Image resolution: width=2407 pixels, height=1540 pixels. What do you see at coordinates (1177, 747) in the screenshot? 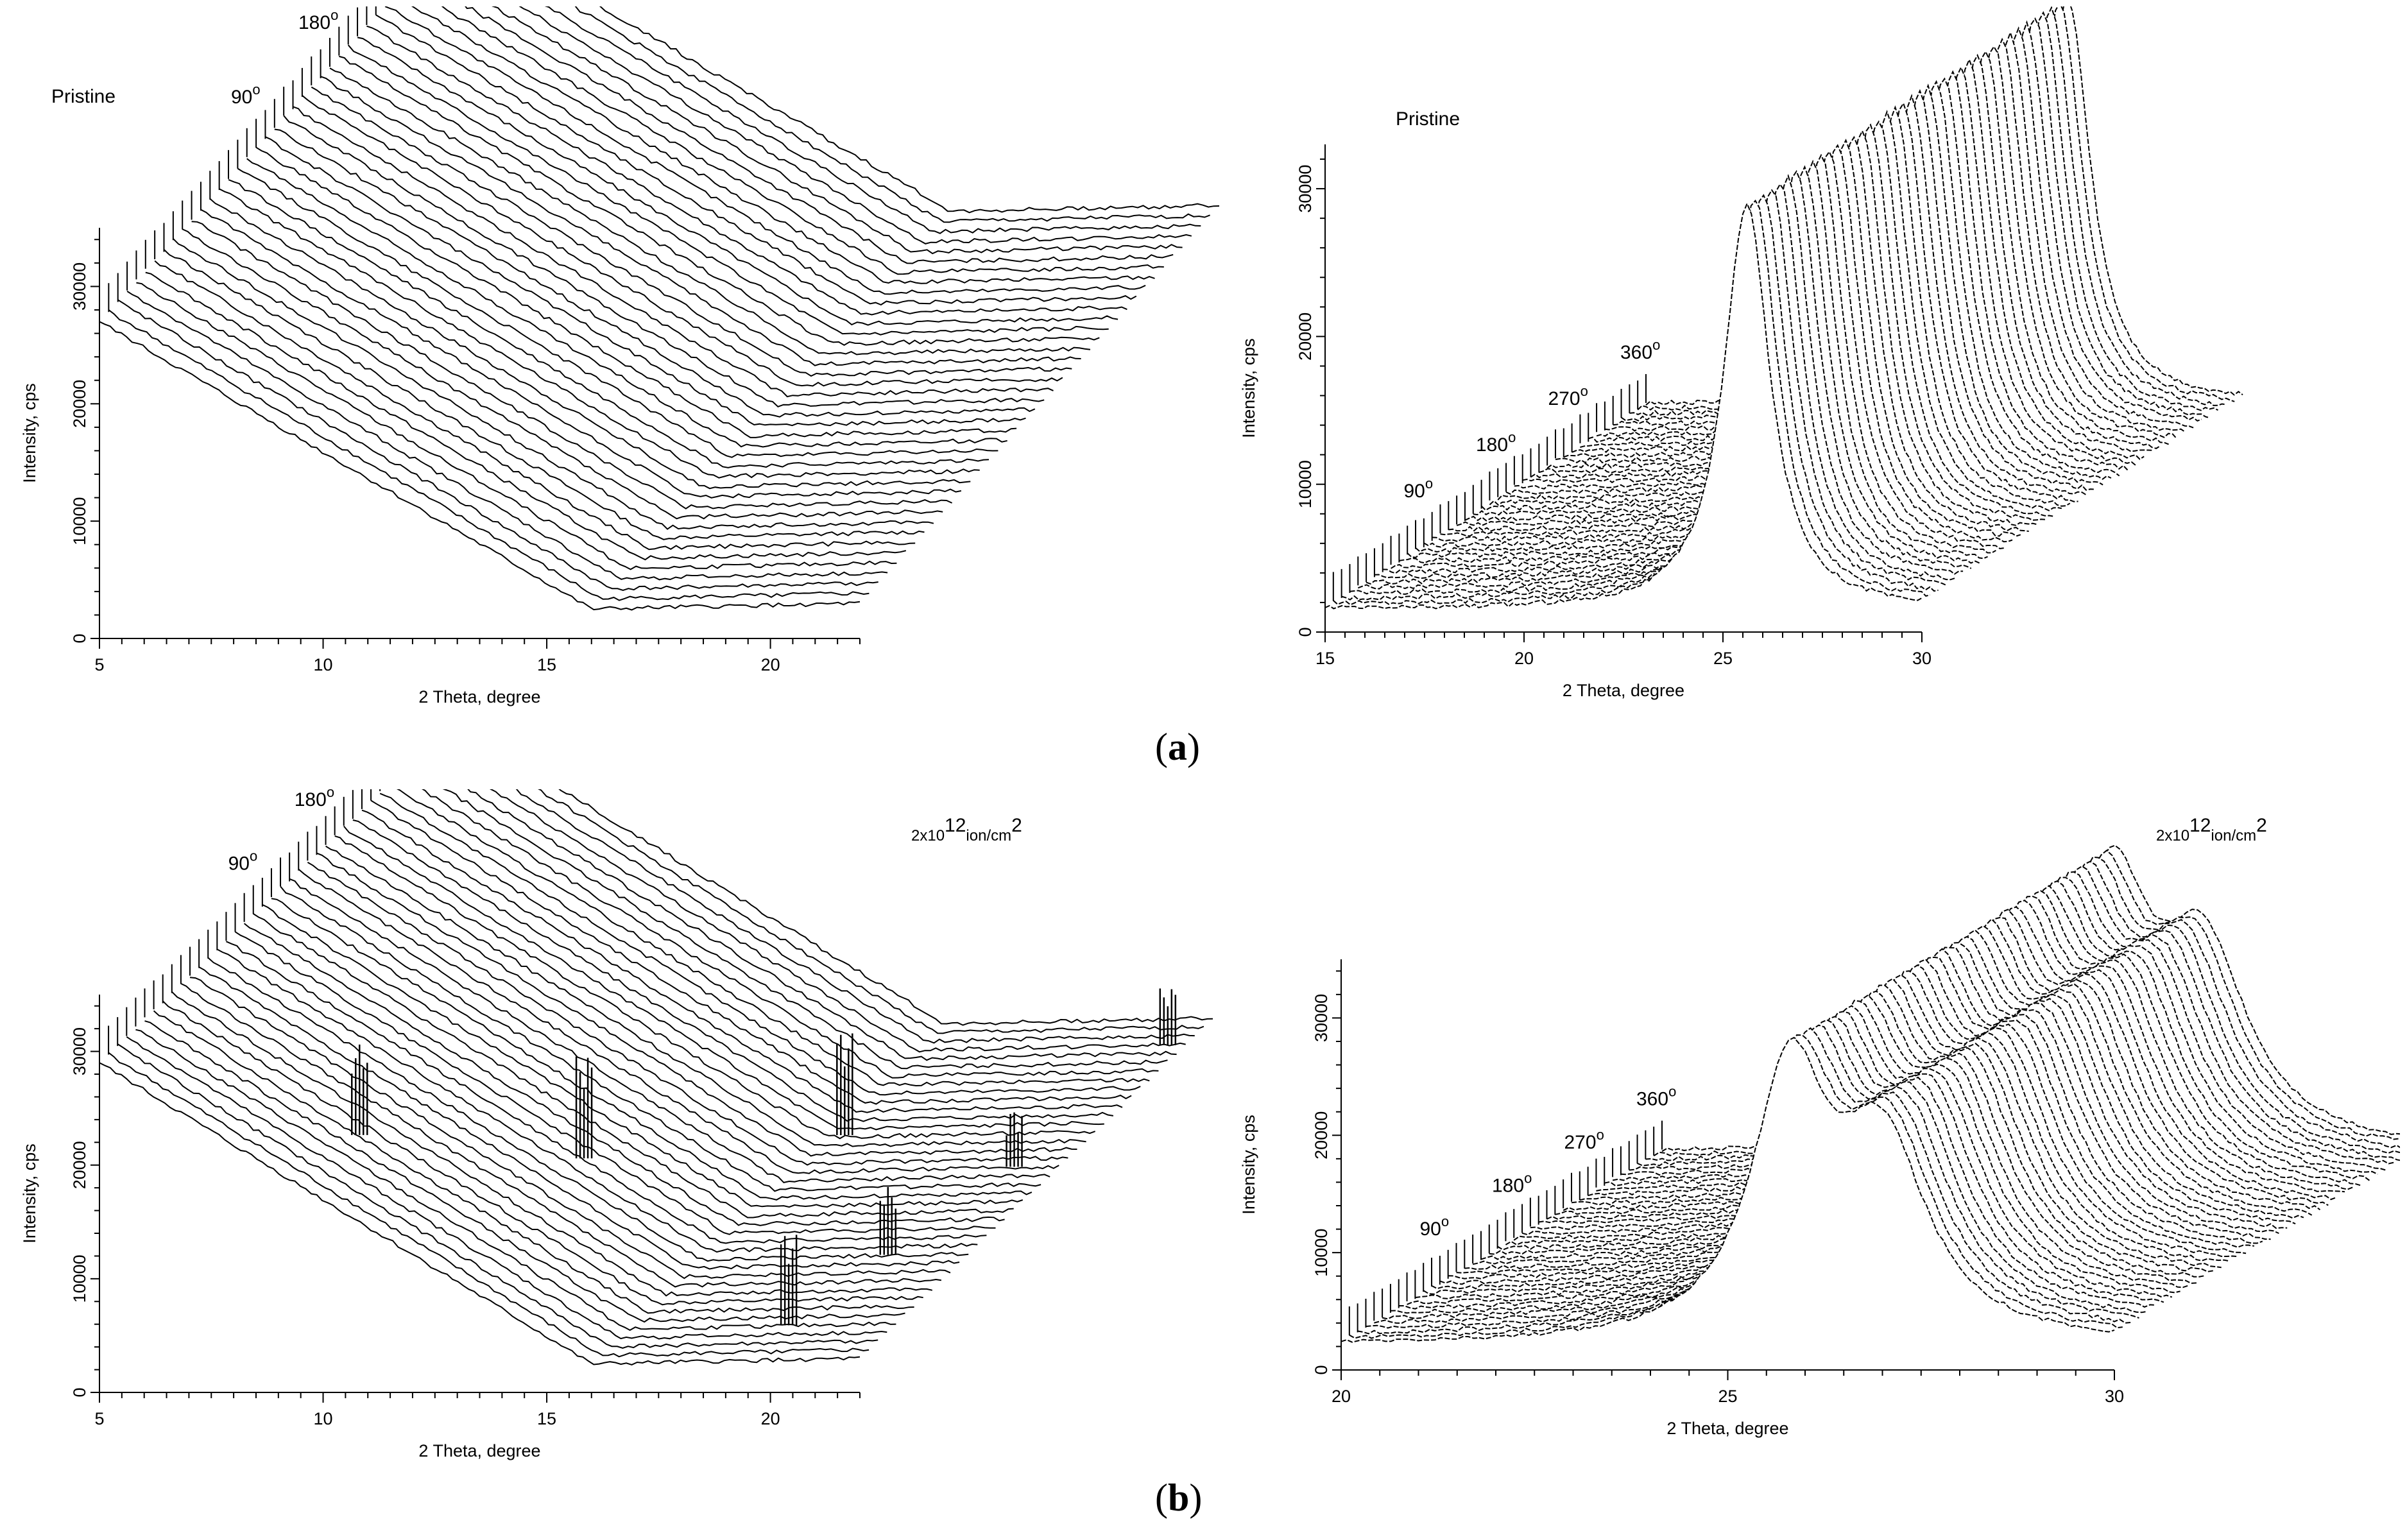
I see `panel-letter-a: a` at bounding box center [1177, 747].